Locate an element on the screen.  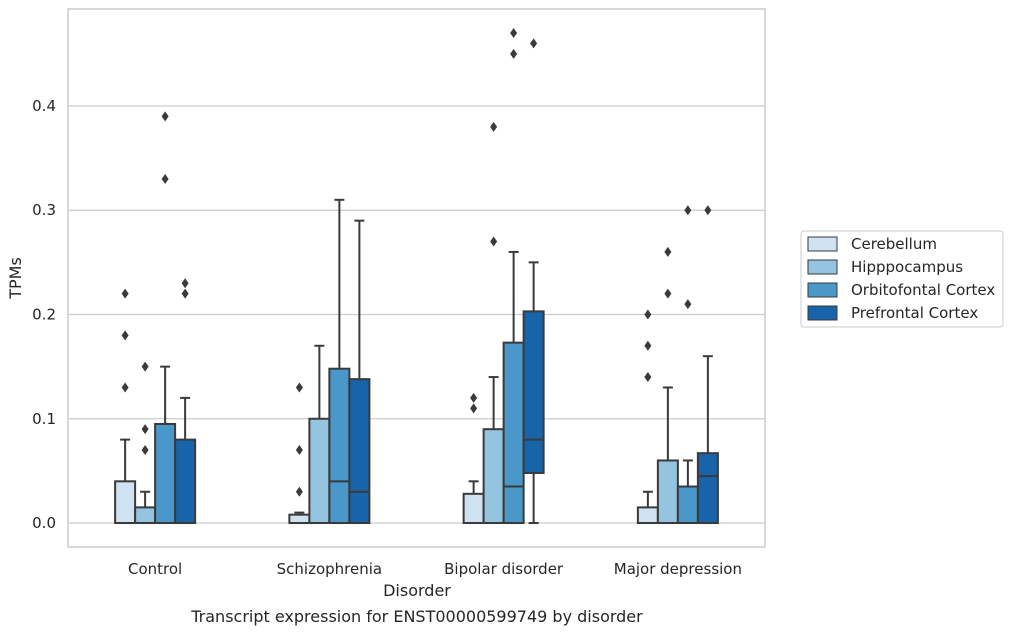
y-tick-label: 0.4 is located at coordinates (44, 106).